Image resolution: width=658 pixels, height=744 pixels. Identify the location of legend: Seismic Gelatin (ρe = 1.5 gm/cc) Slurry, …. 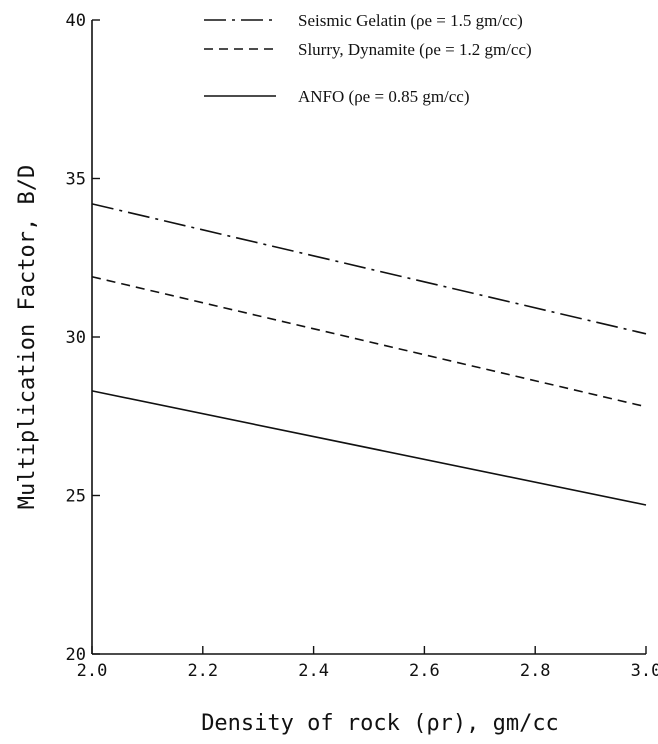
(368, 58).